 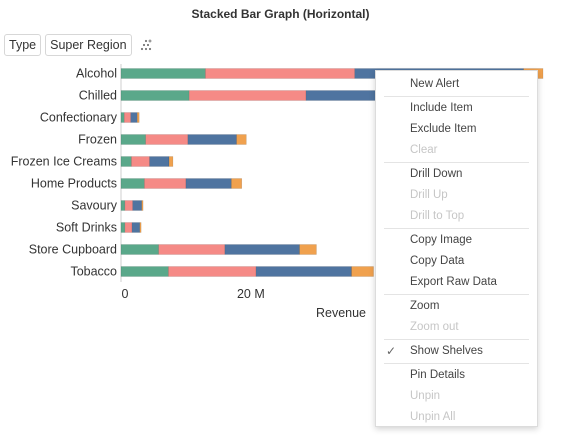 I want to click on x-tick-label: 0, so click(x=125, y=294).